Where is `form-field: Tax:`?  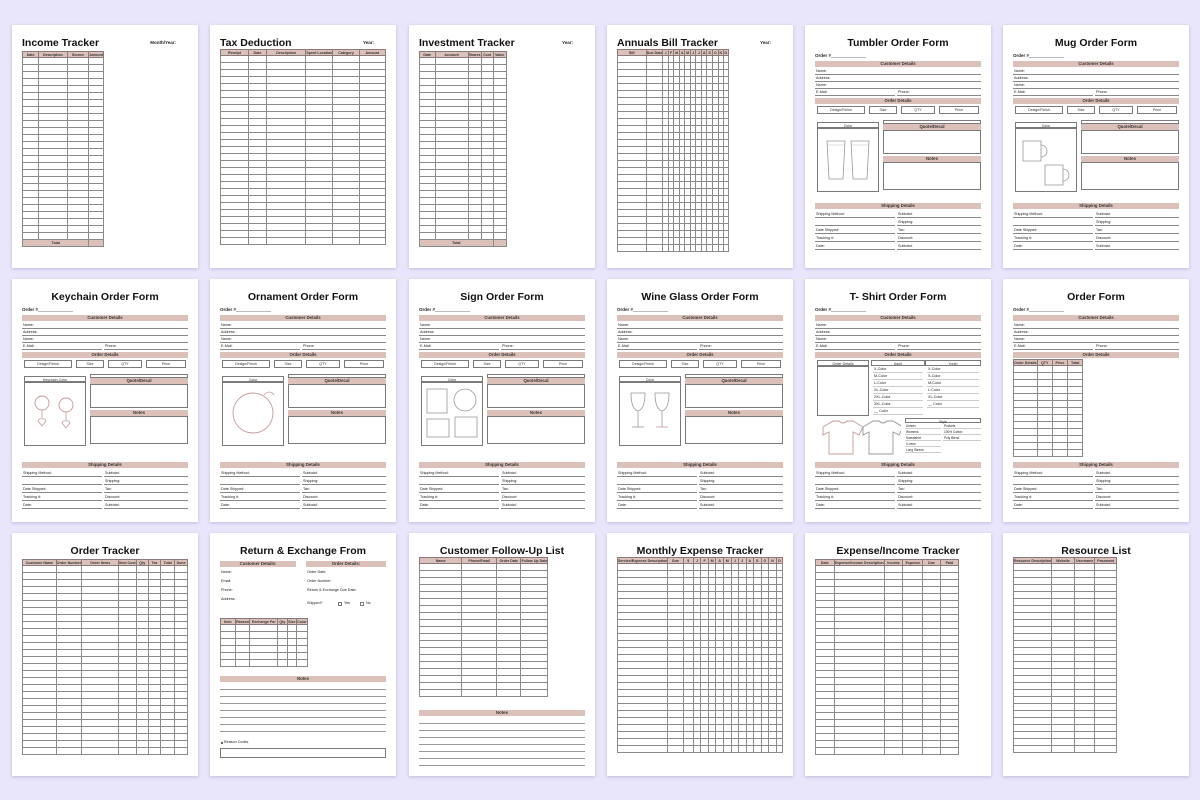
form-field: Tax: is located at coordinates (1137, 230).